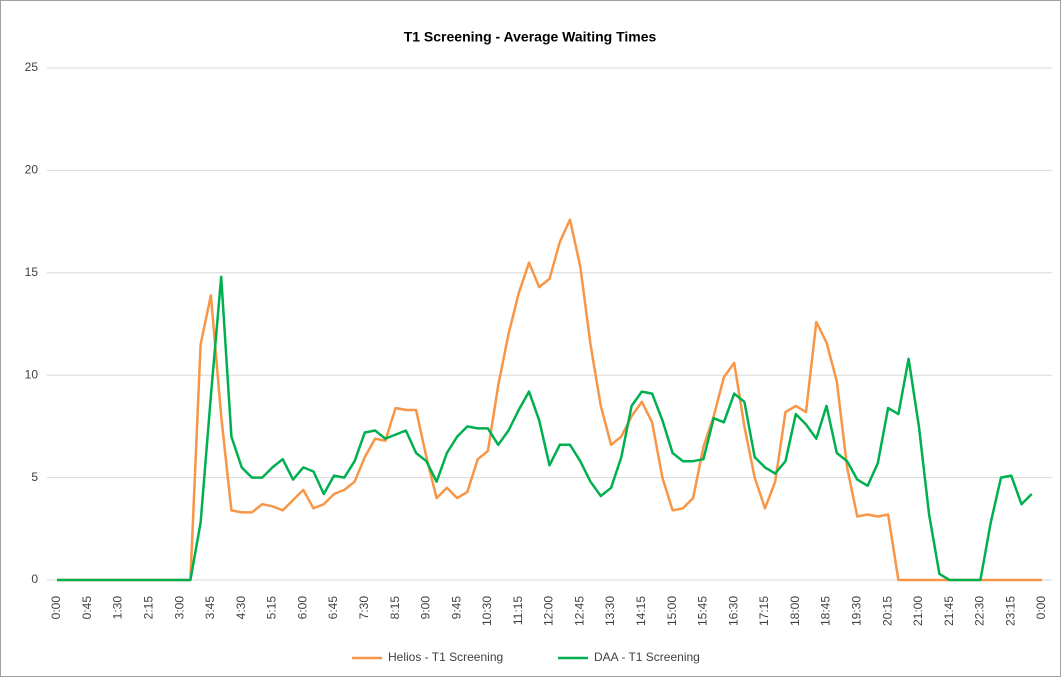 Image resolution: width=1061 pixels, height=677 pixels. I want to click on x-tick-label: 18:45, so click(826, 611).